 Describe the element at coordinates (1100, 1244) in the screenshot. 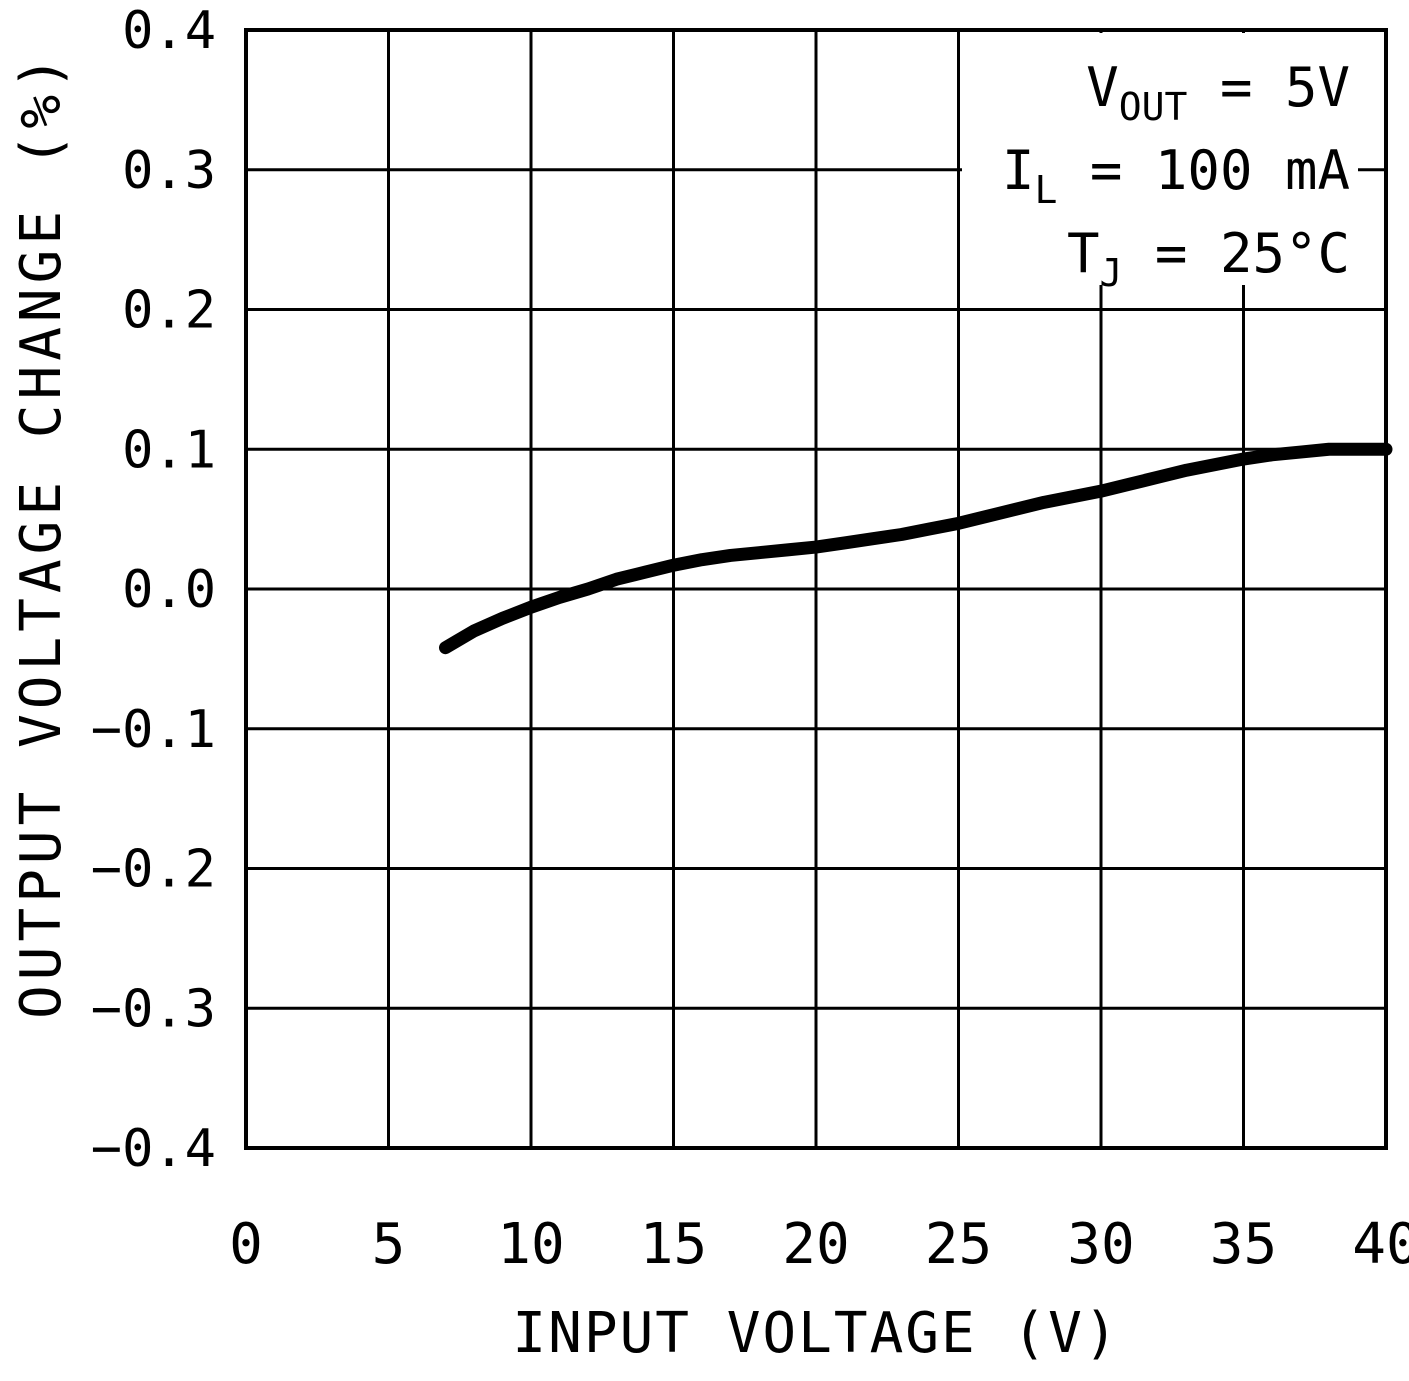

I see `x-tick-label: 30` at that location.